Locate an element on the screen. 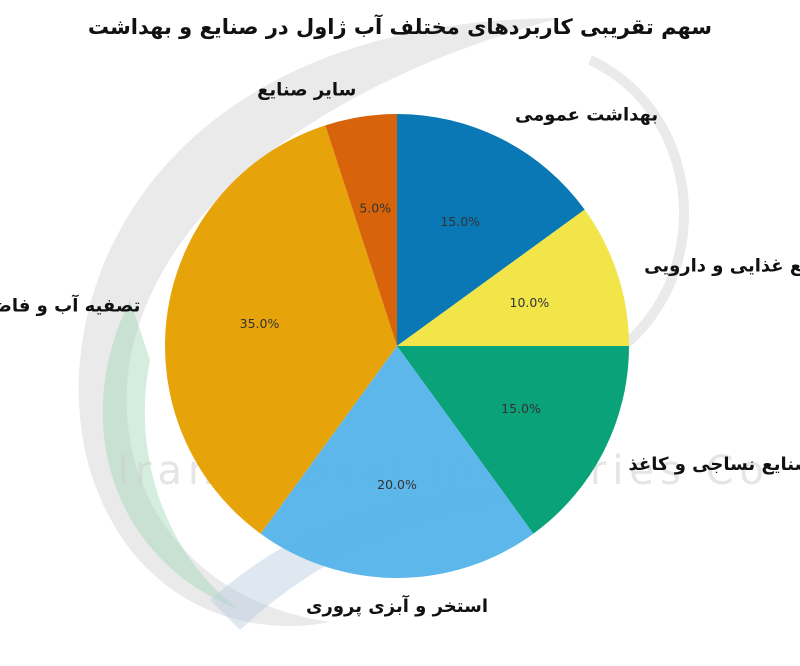  pie-category-label: صنایع غذایی و دارویی is located at coordinates (722, 266).